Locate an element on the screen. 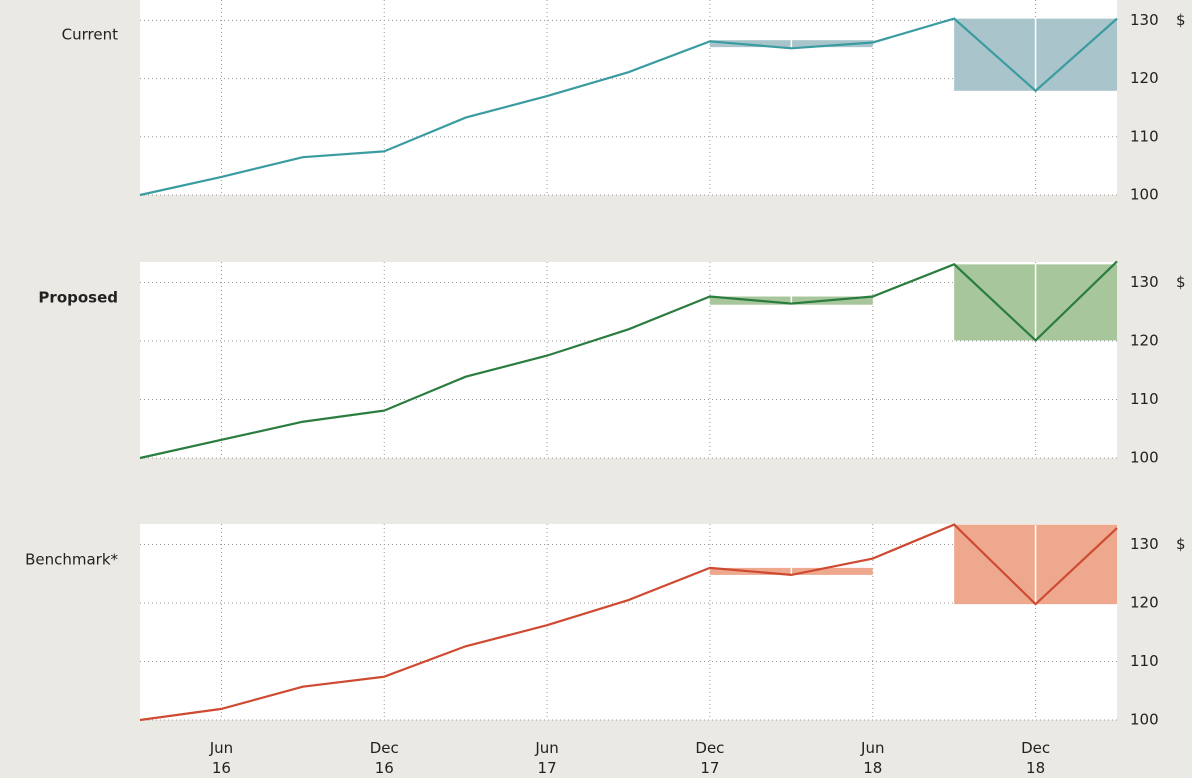 Image resolution: width=1192 pixels, height=778 pixels. panel-label: Current is located at coordinates (90, 35).